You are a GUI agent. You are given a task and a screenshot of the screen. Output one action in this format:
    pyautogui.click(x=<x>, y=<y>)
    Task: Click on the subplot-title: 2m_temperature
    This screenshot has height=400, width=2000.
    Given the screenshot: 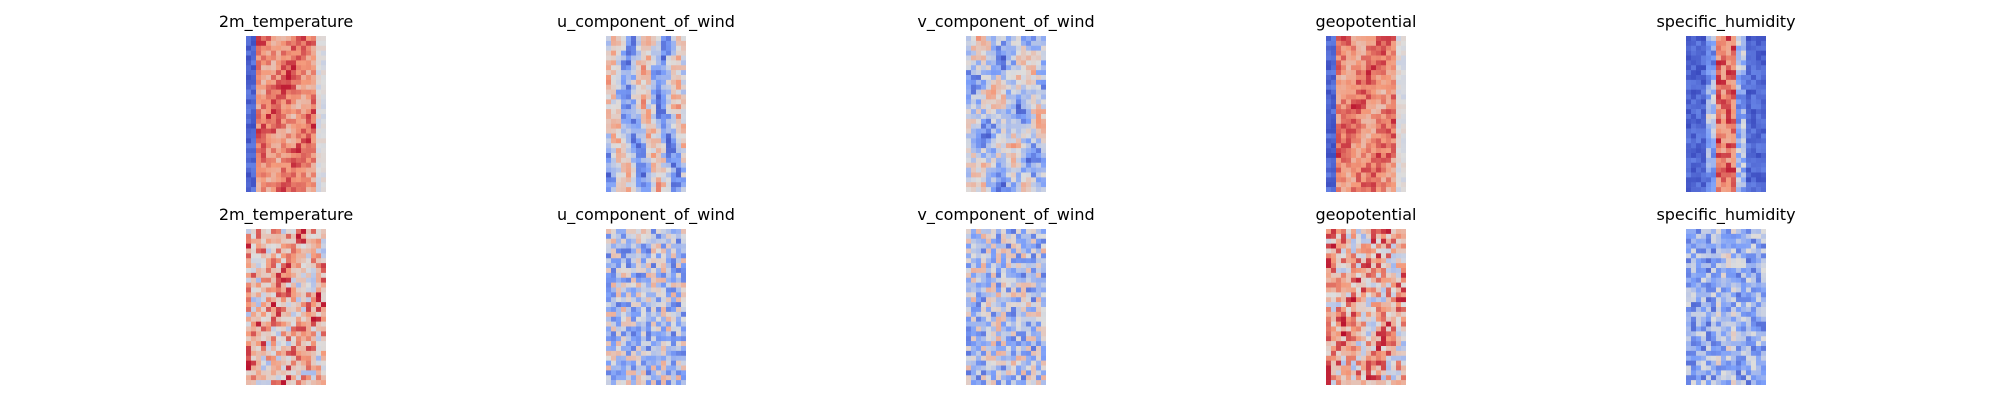 What is the action you would take?
    pyautogui.click(x=286, y=21)
    